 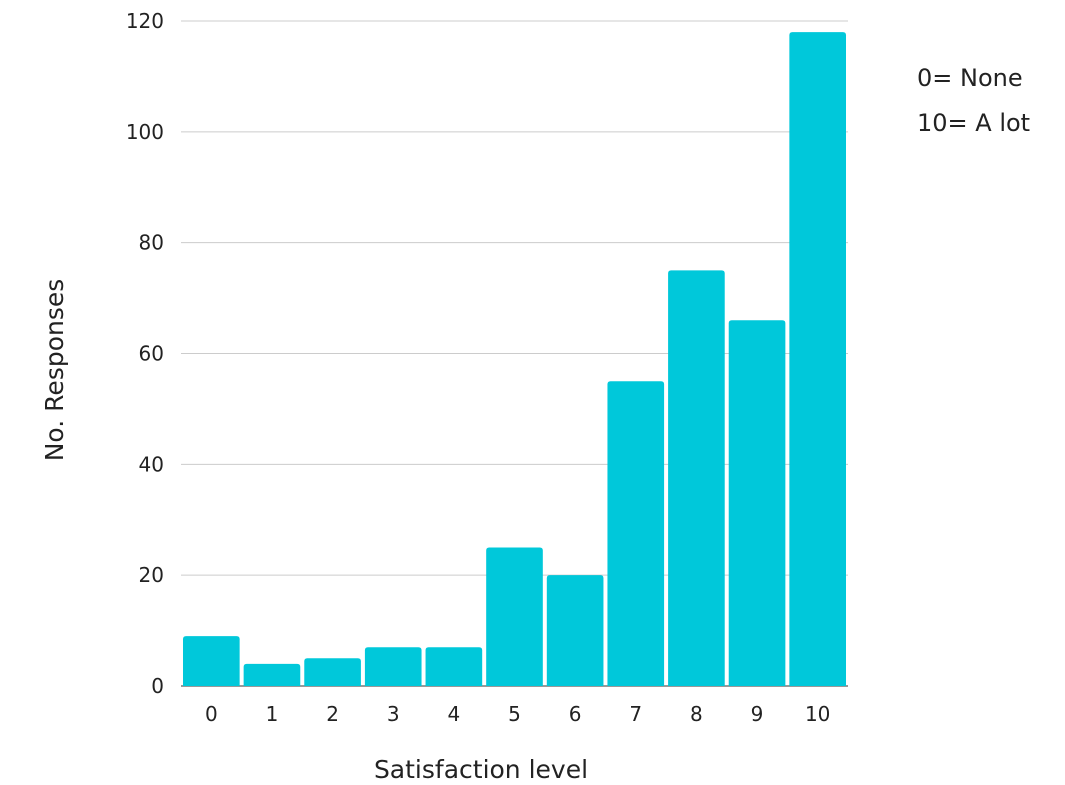 What do you see at coordinates (514, 714) in the screenshot?
I see `x-tick-label-5: 5` at bounding box center [514, 714].